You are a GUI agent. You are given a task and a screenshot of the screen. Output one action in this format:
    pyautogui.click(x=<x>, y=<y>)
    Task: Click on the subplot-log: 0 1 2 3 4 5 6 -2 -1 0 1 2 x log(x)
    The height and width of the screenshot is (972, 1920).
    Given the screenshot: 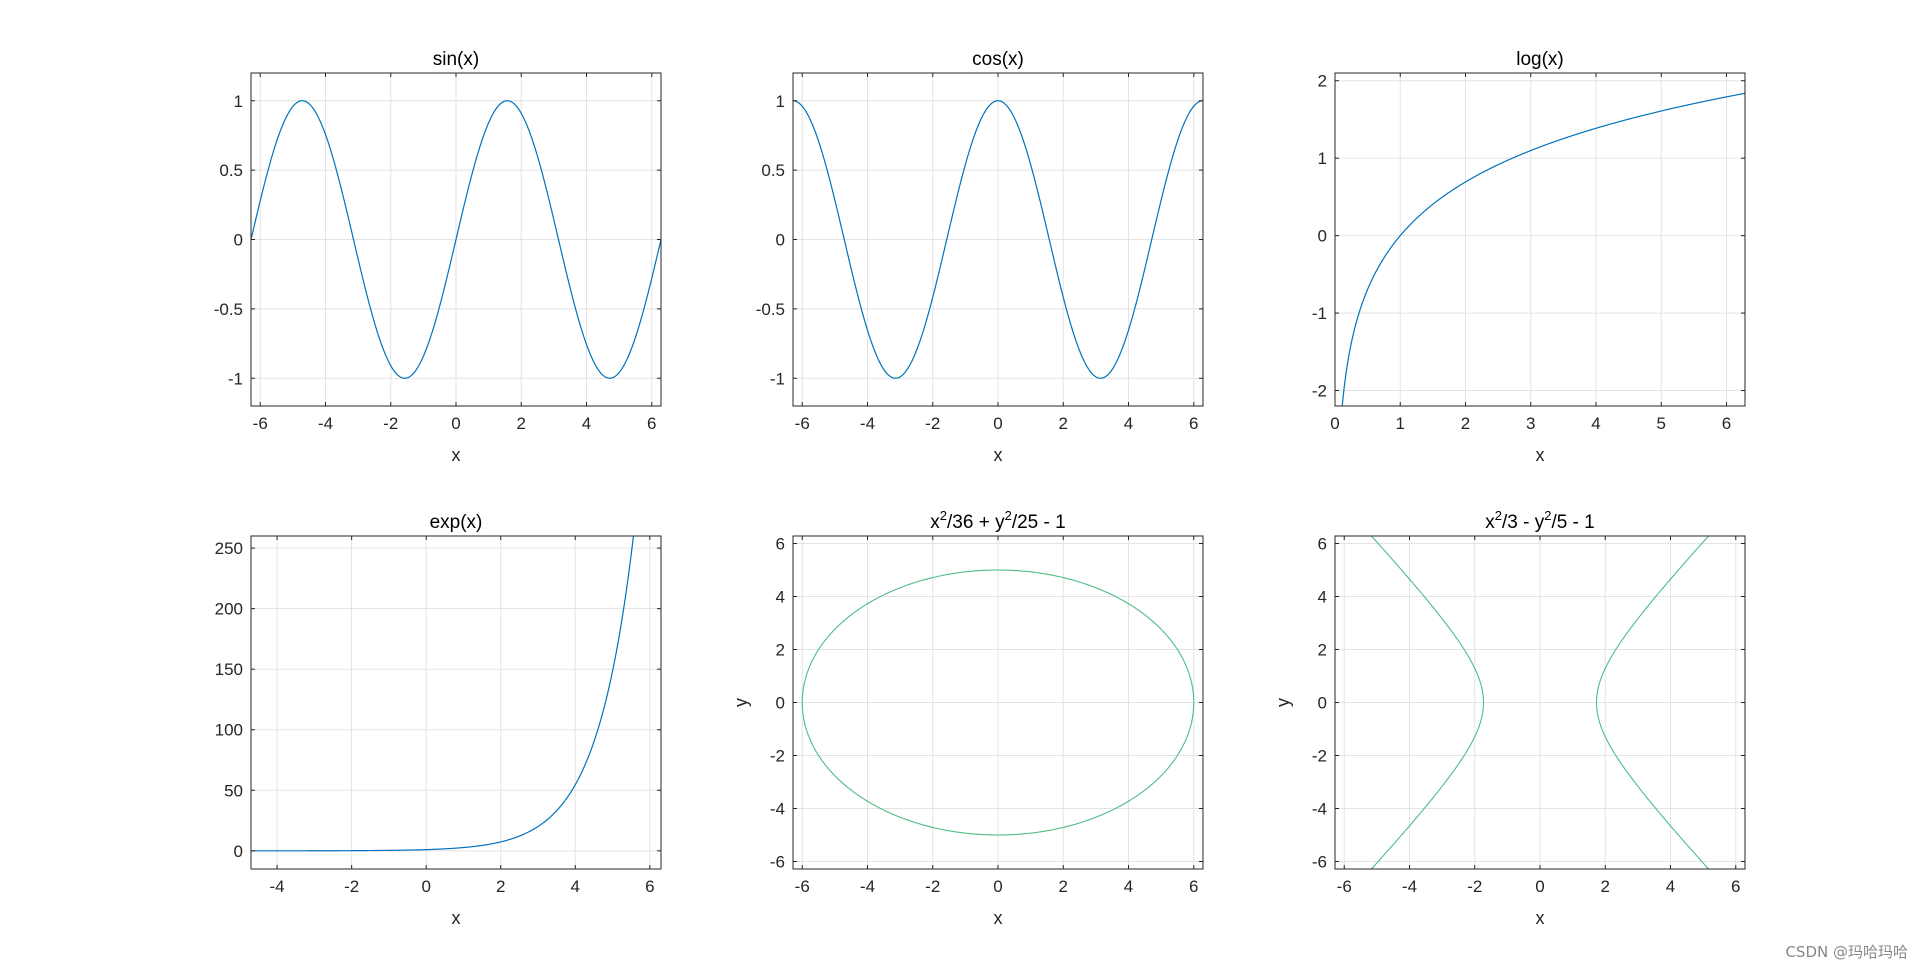 What is the action you would take?
    pyautogui.click(x=1529, y=257)
    